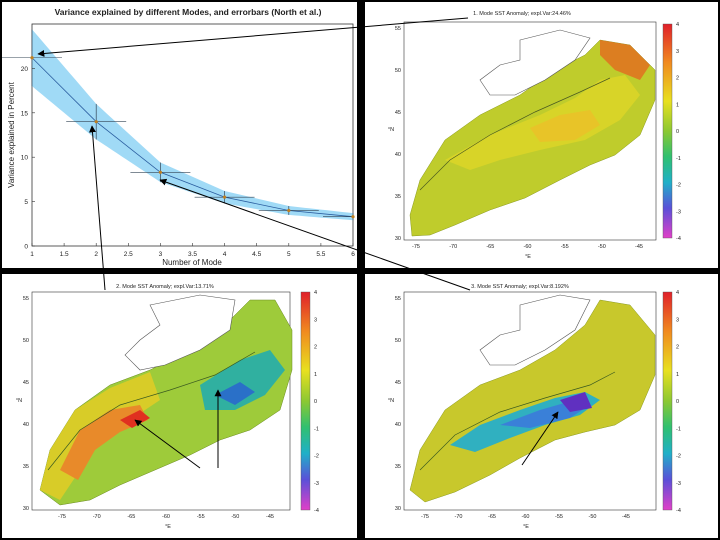  Describe the element at coordinates (305, 401) in the screenshot. I see `mode2-colorbar` at that location.